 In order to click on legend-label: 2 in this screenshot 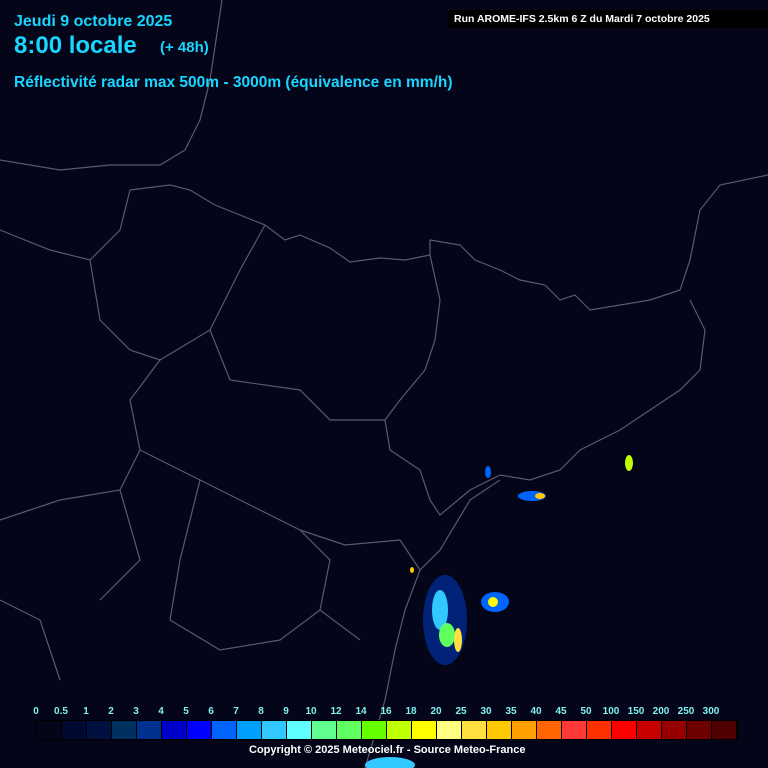, I will do `click(111, 711)`.